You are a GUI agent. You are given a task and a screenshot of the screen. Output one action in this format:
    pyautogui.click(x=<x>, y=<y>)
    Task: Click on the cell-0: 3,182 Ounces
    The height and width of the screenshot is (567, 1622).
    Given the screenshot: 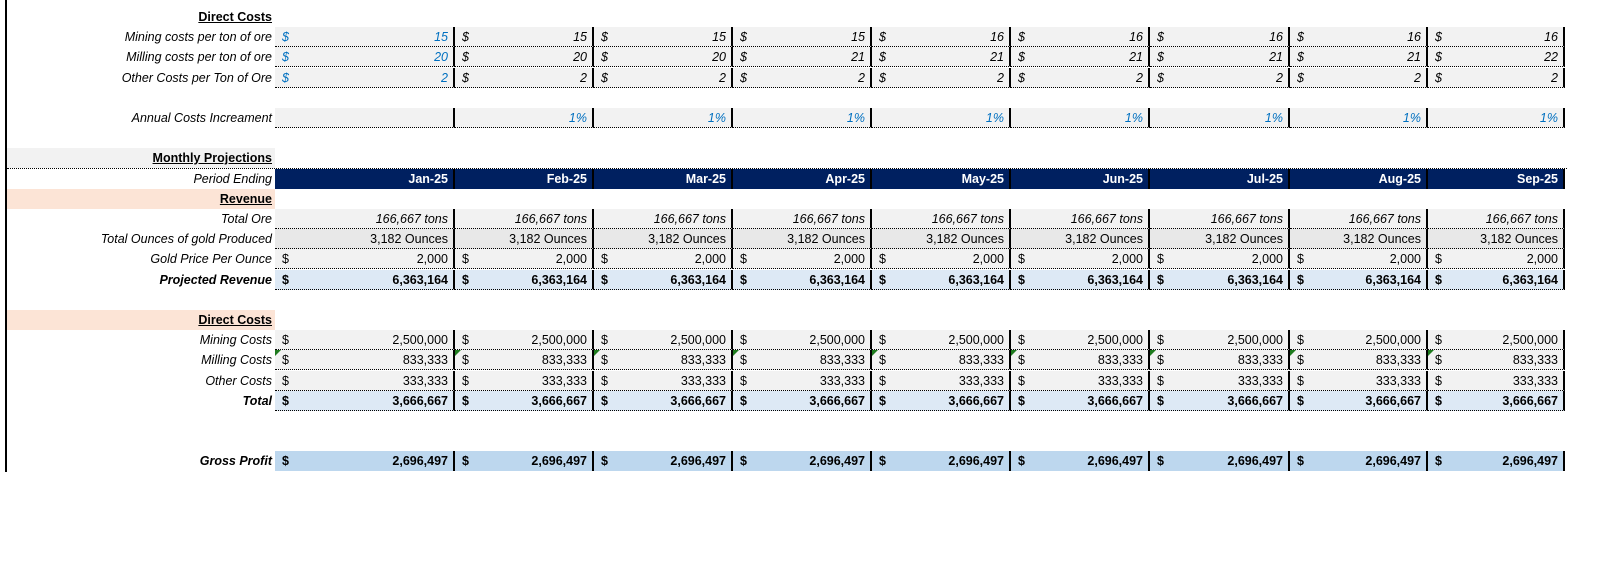 What is the action you would take?
    pyautogui.click(x=365, y=239)
    